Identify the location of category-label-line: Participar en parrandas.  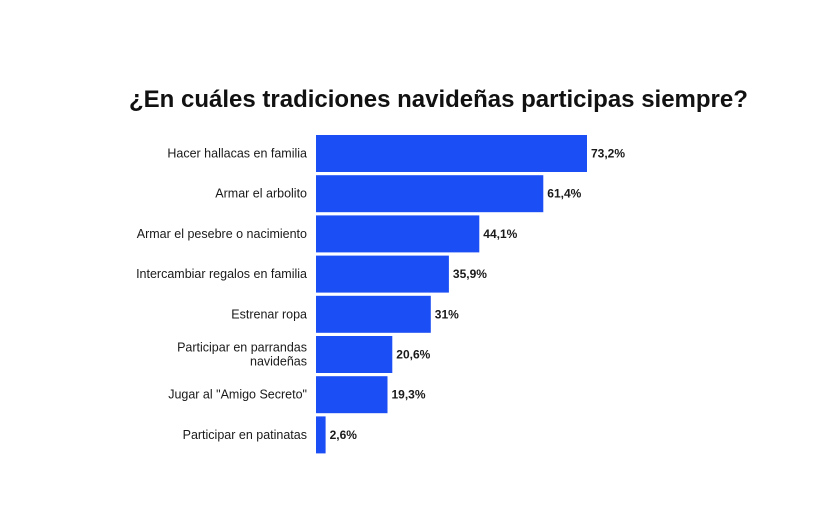
(242, 348).